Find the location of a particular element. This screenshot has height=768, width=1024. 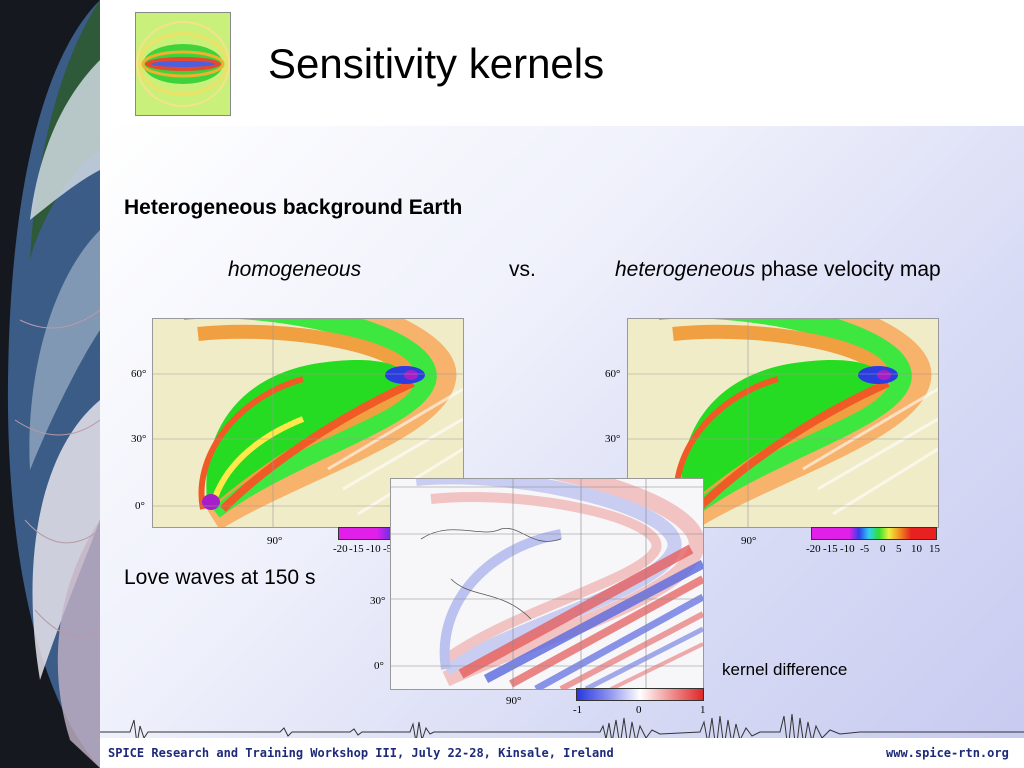

heterogeneous-italic: heterogeneous is located at coordinates (685, 269).